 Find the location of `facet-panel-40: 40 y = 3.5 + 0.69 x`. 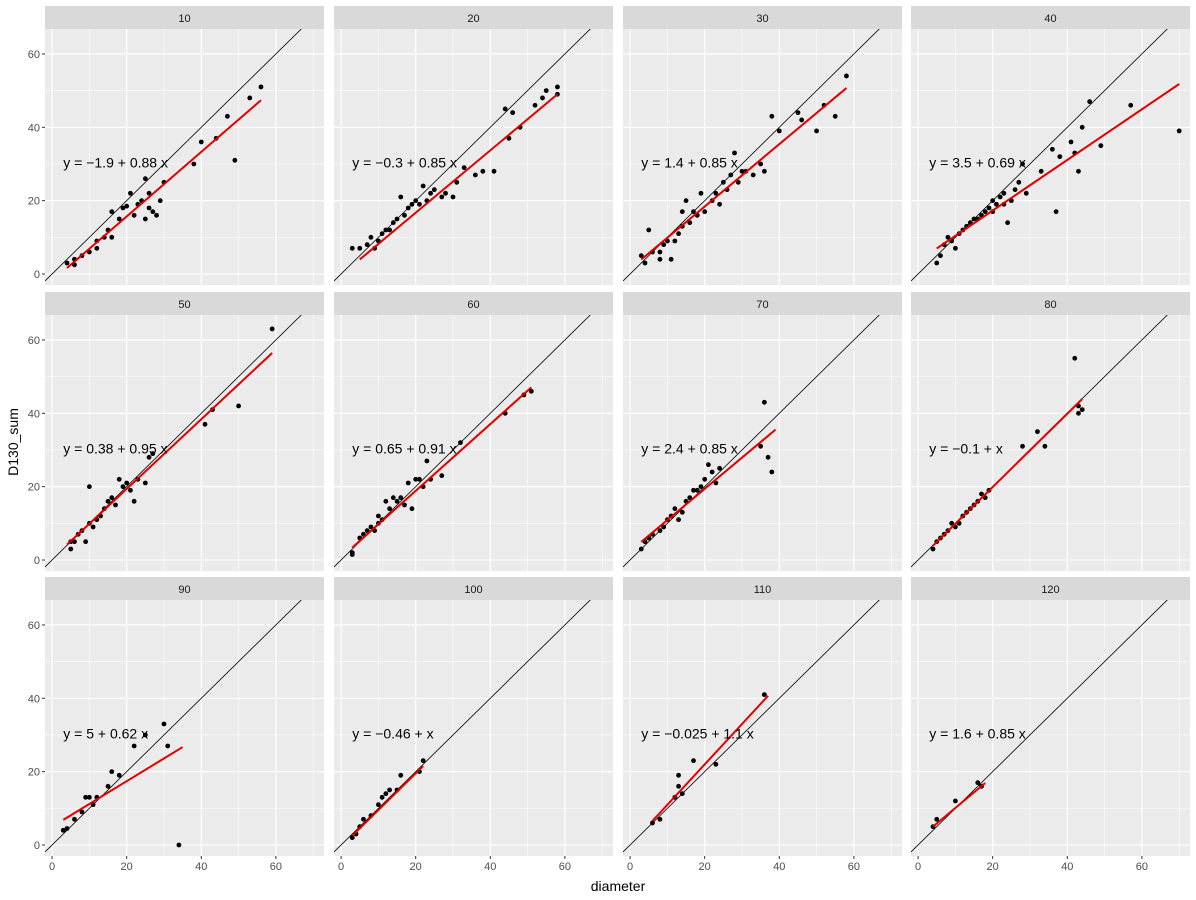

facet-panel-40: 40 y = 3.5 + 0.69 x is located at coordinates (1050, 145).